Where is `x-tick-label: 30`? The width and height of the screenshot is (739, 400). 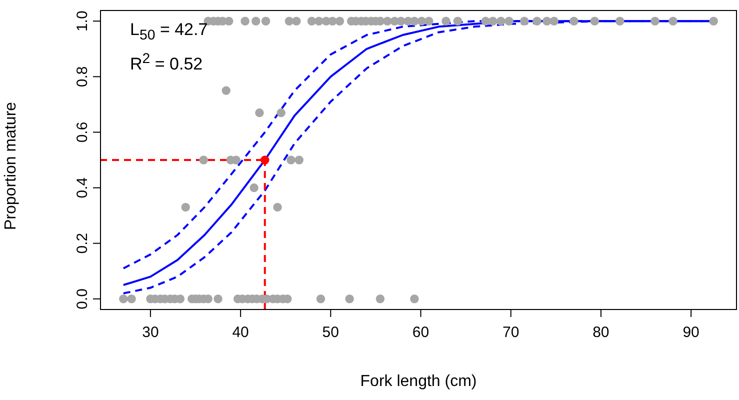 x-tick-label: 30 is located at coordinates (150, 332).